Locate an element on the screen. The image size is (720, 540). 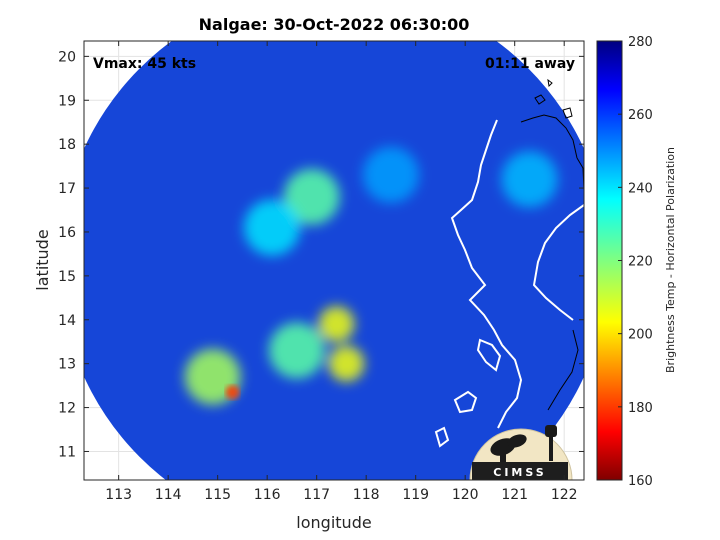
y-tick-label: 16 is located at coordinates (67, 233).